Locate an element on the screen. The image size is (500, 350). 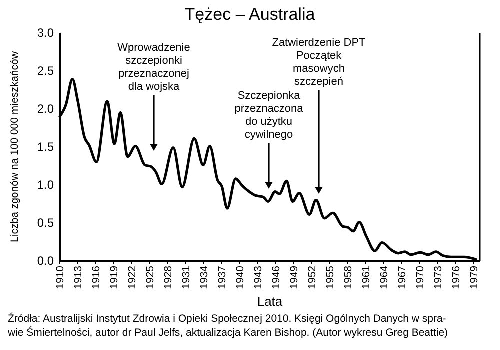
x-tick-label: 1940 is located at coordinates (240, 278).